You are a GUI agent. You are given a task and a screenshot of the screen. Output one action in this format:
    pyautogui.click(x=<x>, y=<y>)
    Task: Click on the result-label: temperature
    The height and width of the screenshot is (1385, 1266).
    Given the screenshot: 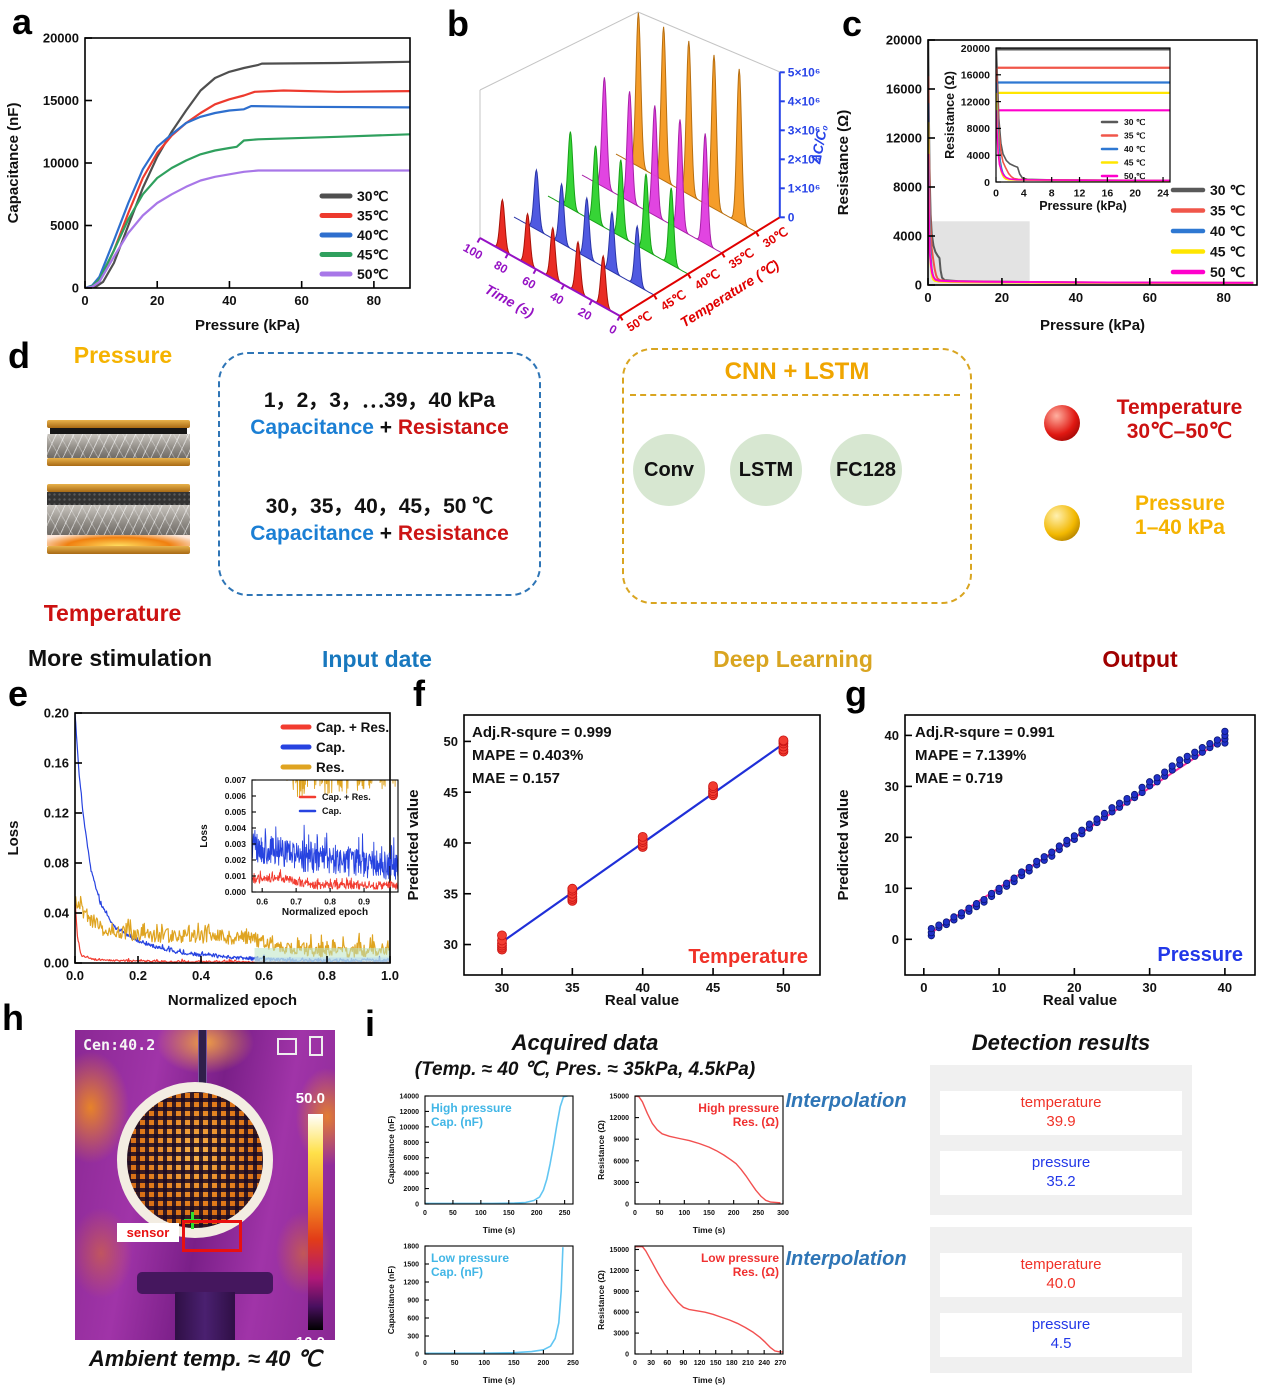 What is the action you would take?
    pyautogui.click(x=1061, y=1264)
    